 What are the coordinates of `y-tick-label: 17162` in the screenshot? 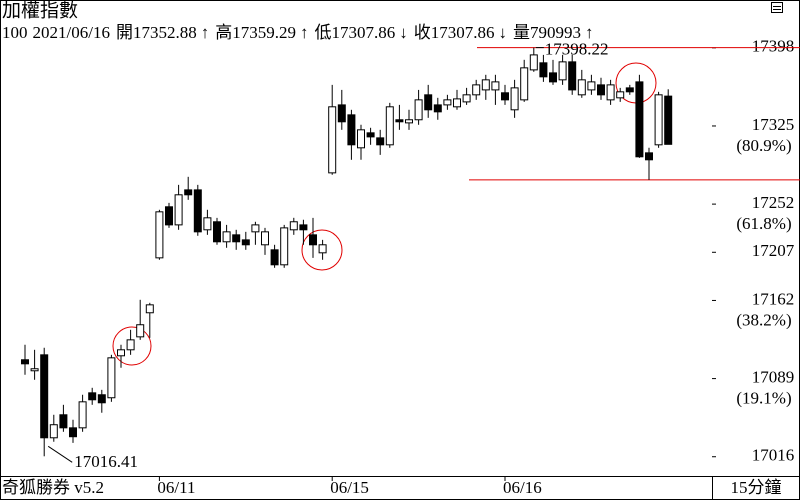 It's located at (773, 298).